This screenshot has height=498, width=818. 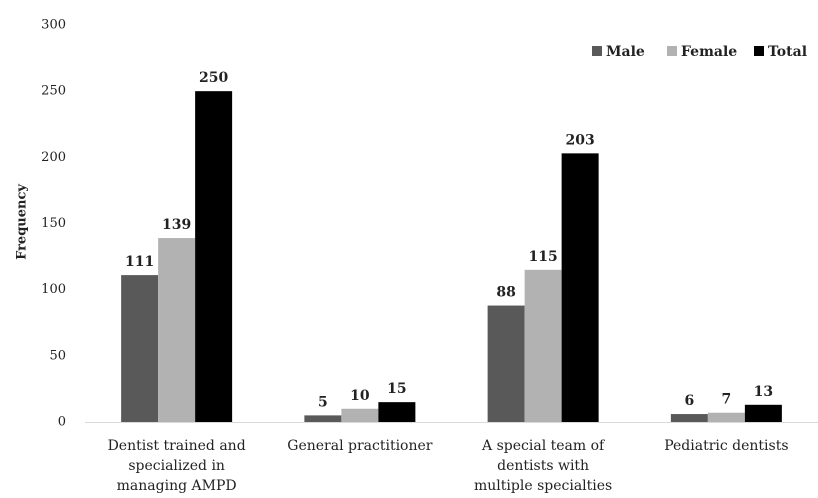 I want to click on data-label: 10, so click(x=360, y=396).